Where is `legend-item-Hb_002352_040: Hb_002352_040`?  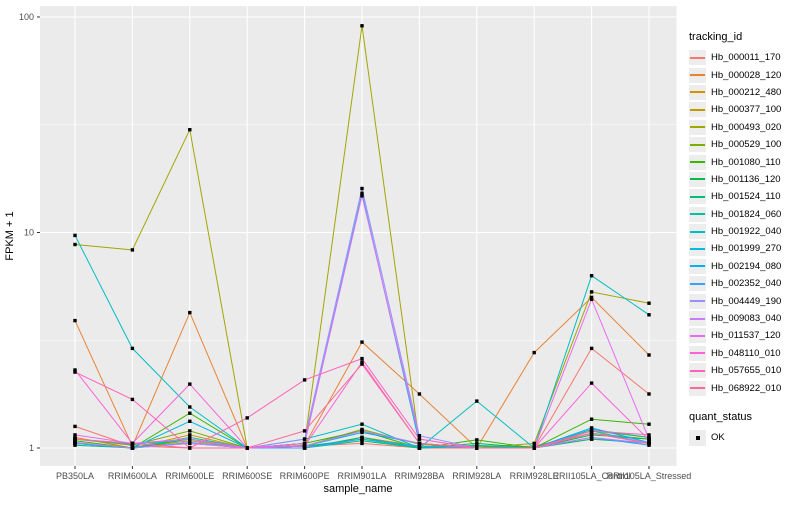
legend-item-Hb_002352_040: Hb_002352_040 is located at coordinates (740, 283).